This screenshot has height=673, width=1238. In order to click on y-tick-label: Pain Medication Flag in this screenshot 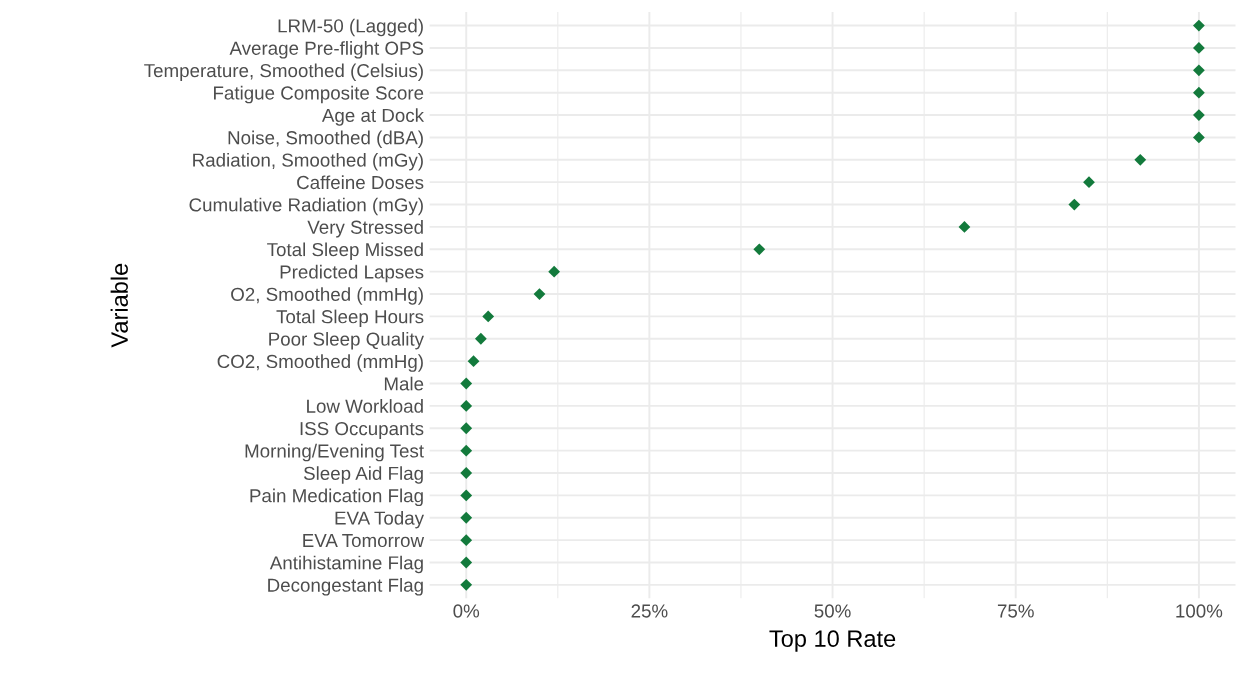, I will do `click(336, 497)`.